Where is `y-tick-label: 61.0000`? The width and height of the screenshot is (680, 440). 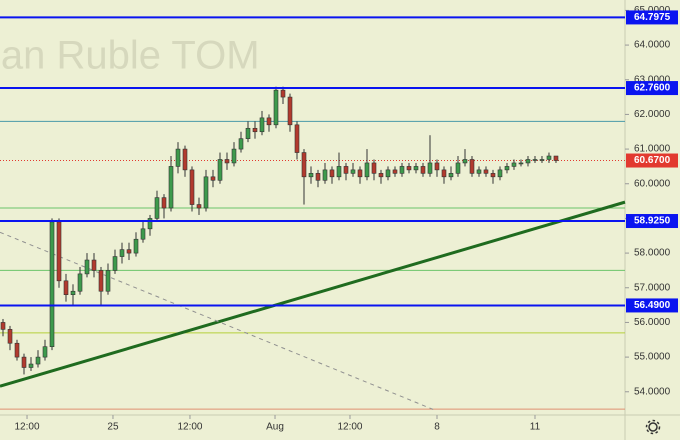
y-tick-label: 61.0000 is located at coordinates (652, 149).